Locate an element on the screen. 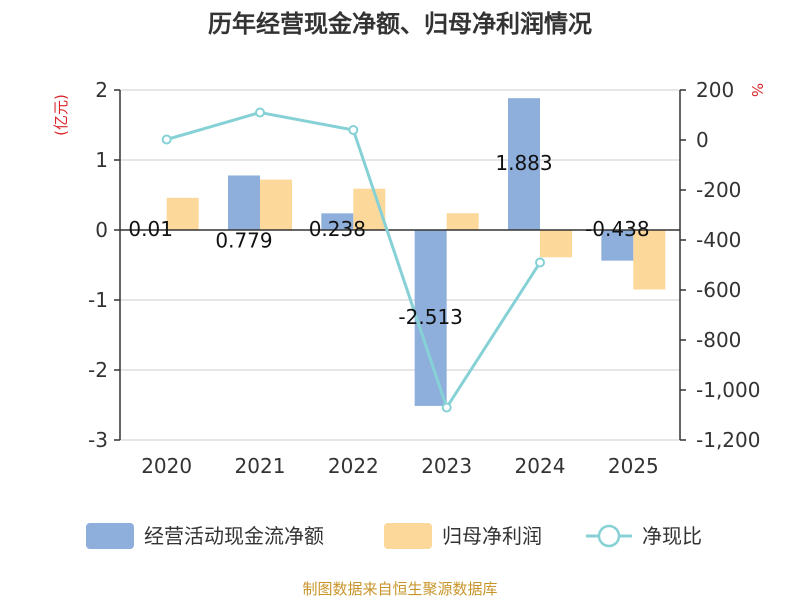  x-tick-label: 2020 is located at coordinates (166, 466).